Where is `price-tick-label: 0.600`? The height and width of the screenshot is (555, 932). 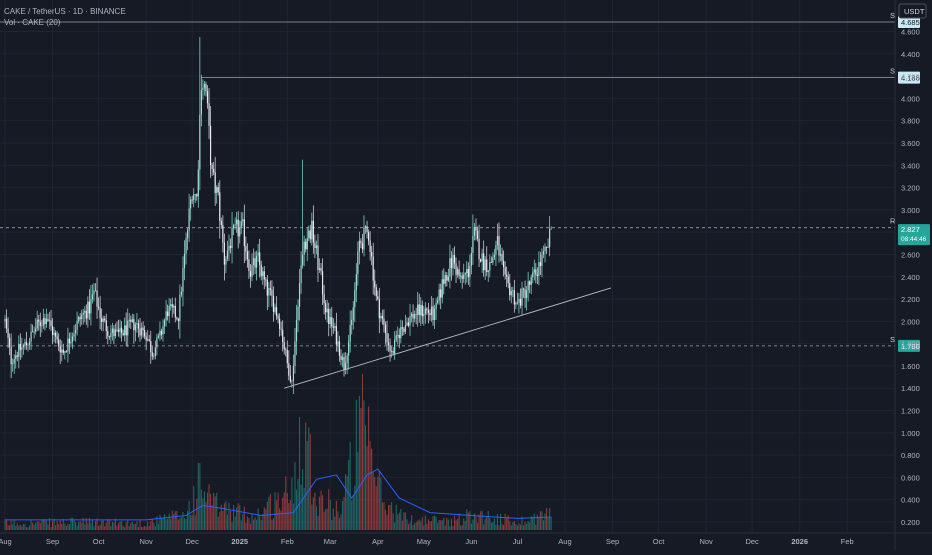 price-tick-label: 0.600 is located at coordinates (910, 477).